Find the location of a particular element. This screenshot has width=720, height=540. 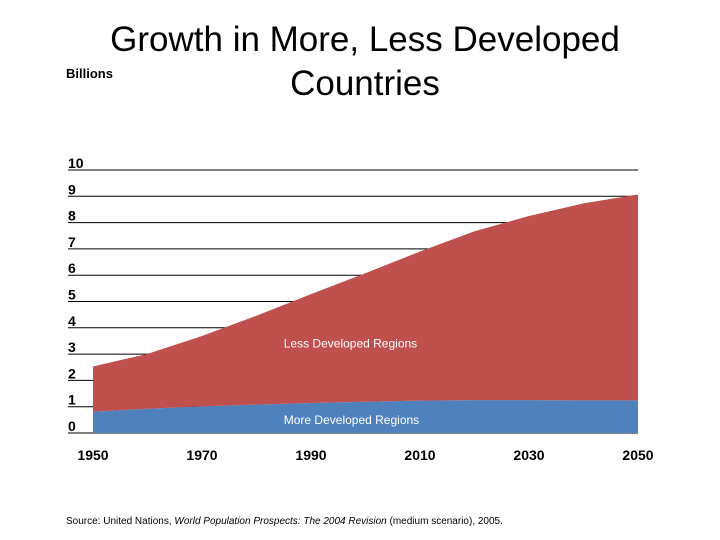

label-more-developed-regions: More Developed Regions is located at coordinates (351, 420).